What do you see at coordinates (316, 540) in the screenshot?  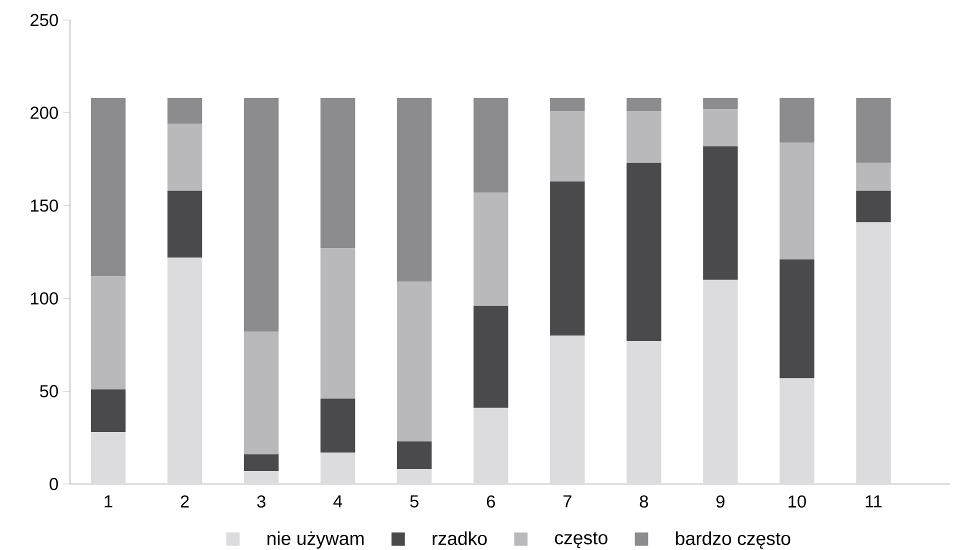 I see `legend-label: nie używam` at bounding box center [316, 540].